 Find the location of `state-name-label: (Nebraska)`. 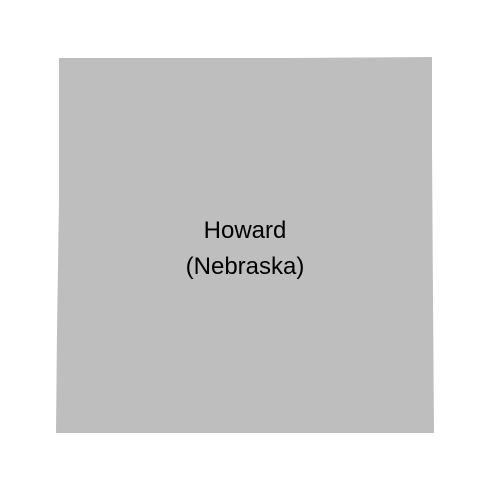

state-name-label: (Nebraska) is located at coordinates (245, 266).